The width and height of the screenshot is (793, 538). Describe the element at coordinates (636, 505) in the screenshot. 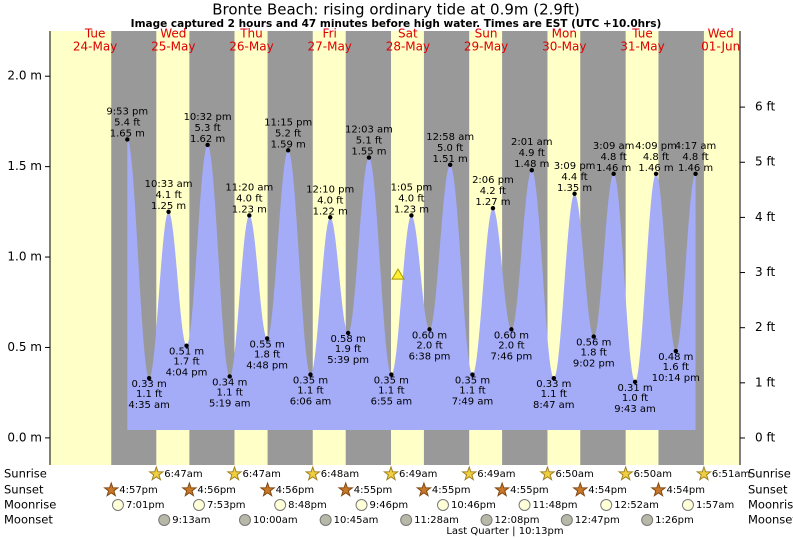

I see `moonrise-time: 12:52am` at that location.